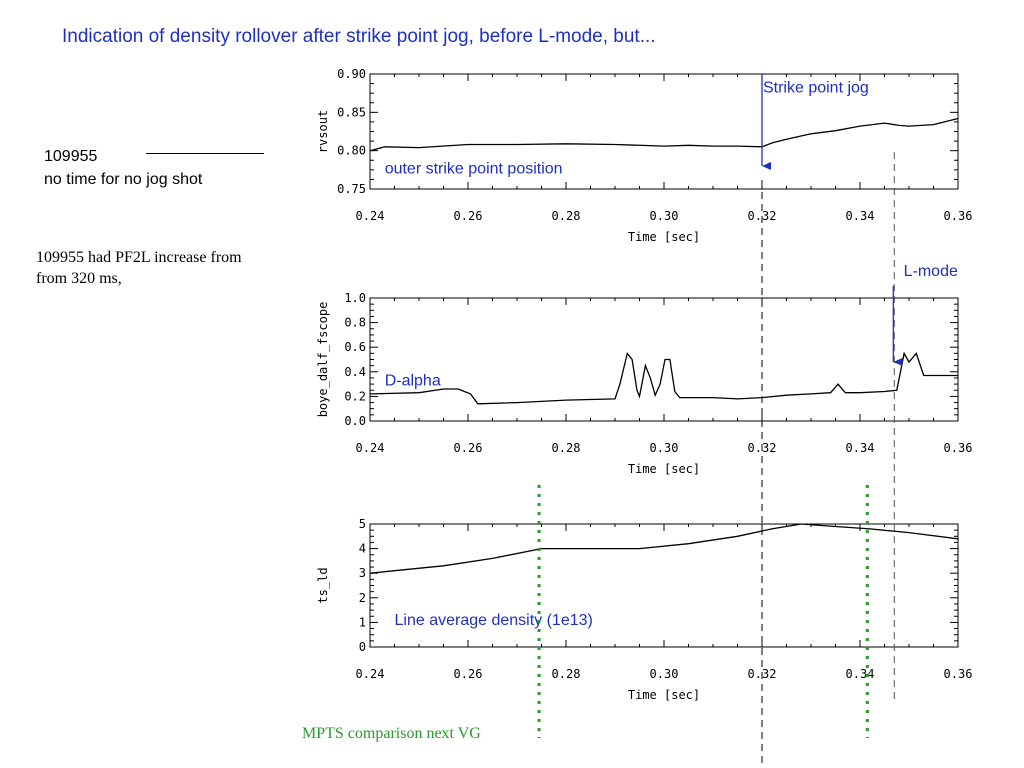 The height and width of the screenshot is (768, 1024). What do you see at coordinates (391, 733) in the screenshot?
I see `mpts-note: MPTS comparison next VG` at bounding box center [391, 733].